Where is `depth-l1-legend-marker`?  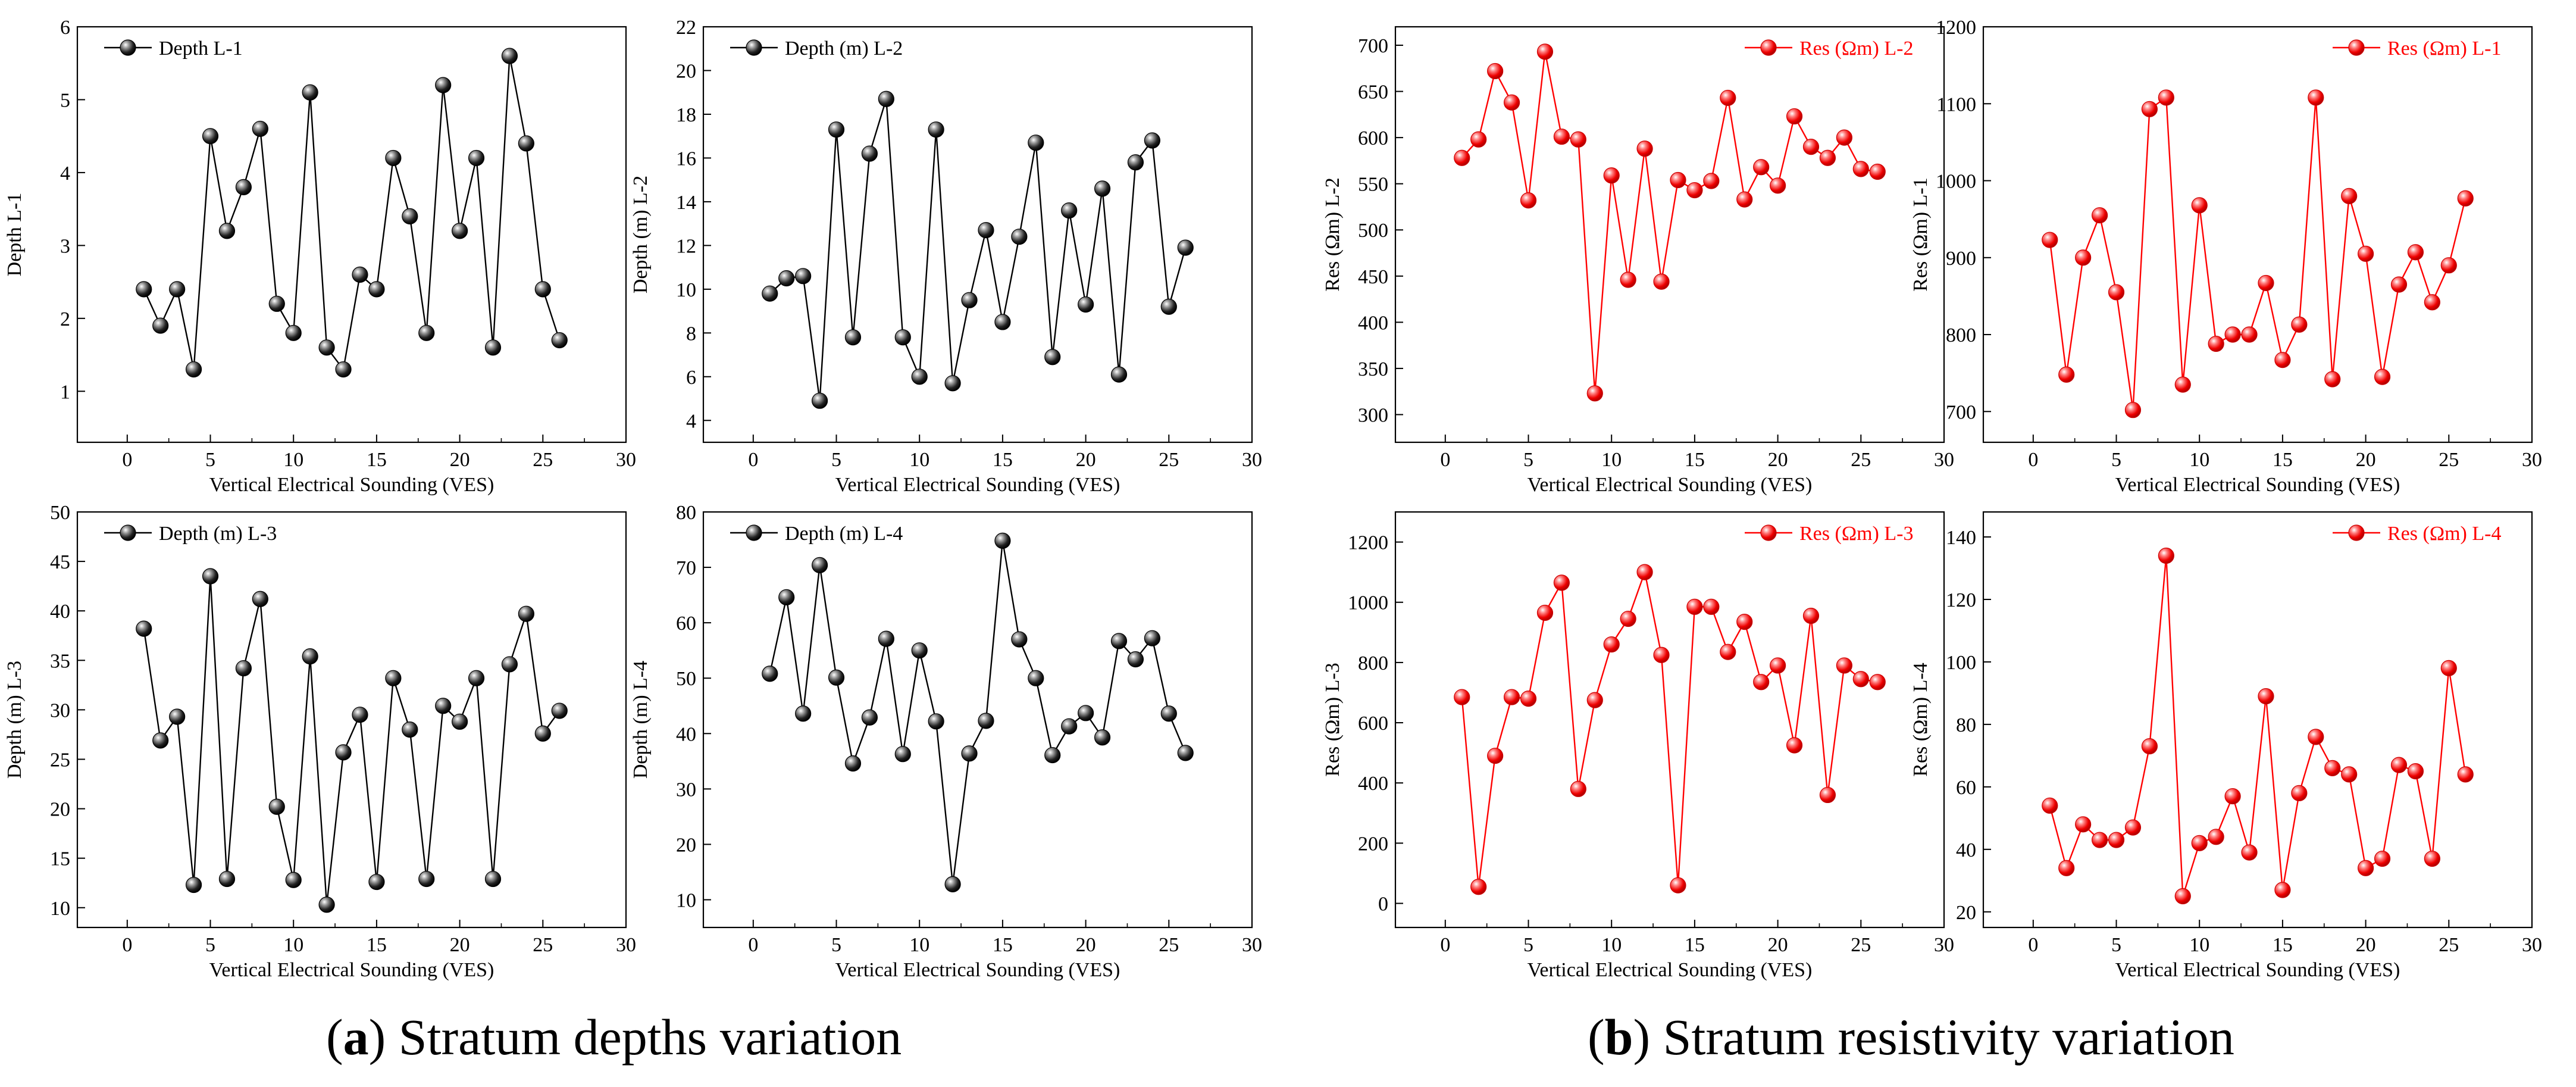 depth-l1-legend-marker is located at coordinates (128, 47).